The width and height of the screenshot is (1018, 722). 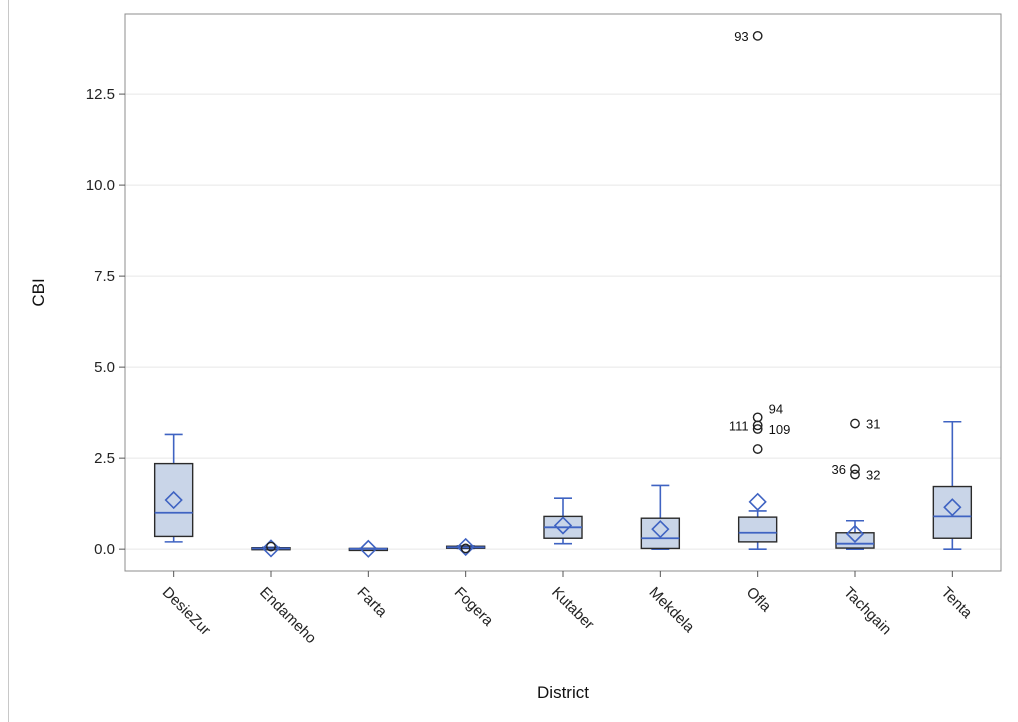 What do you see at coordinates (474, 607) in the screenshot?
I see `x-tick-label: Fogera` at bounding box center [474, 607].